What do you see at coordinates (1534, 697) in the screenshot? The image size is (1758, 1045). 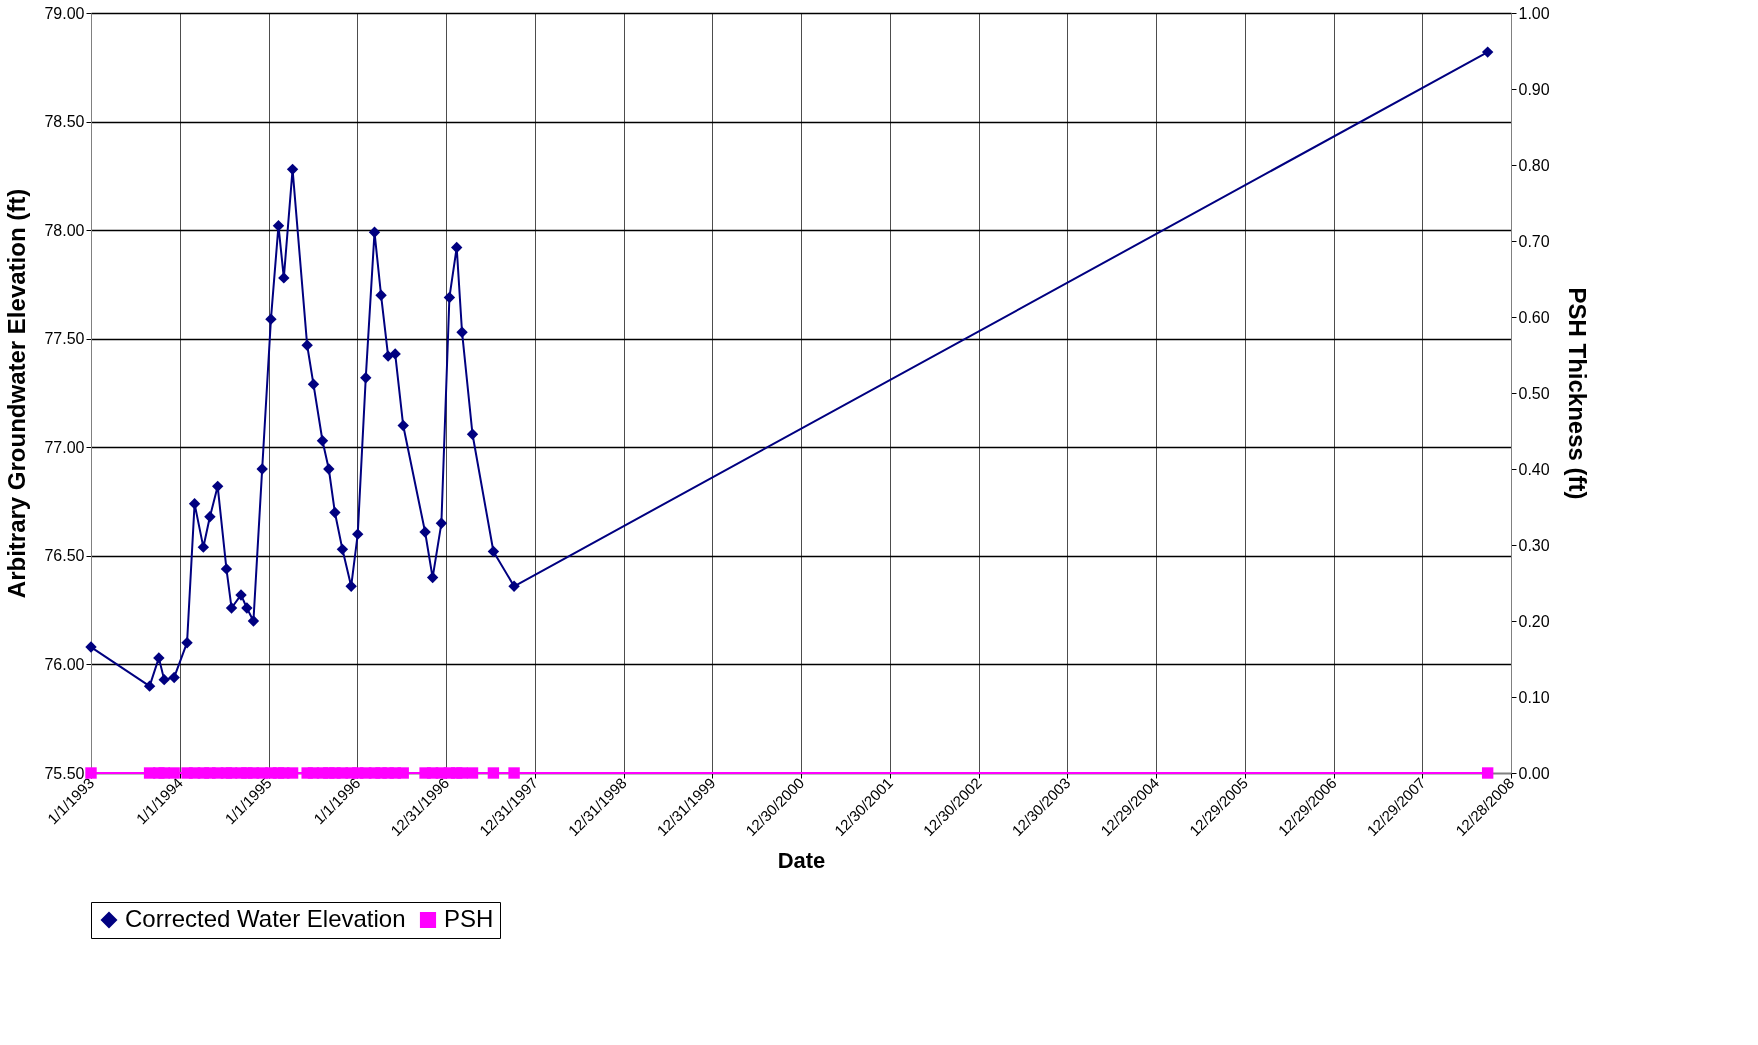 I see `y2-tick-label: 0.10` at bounding box center [1534, 697].